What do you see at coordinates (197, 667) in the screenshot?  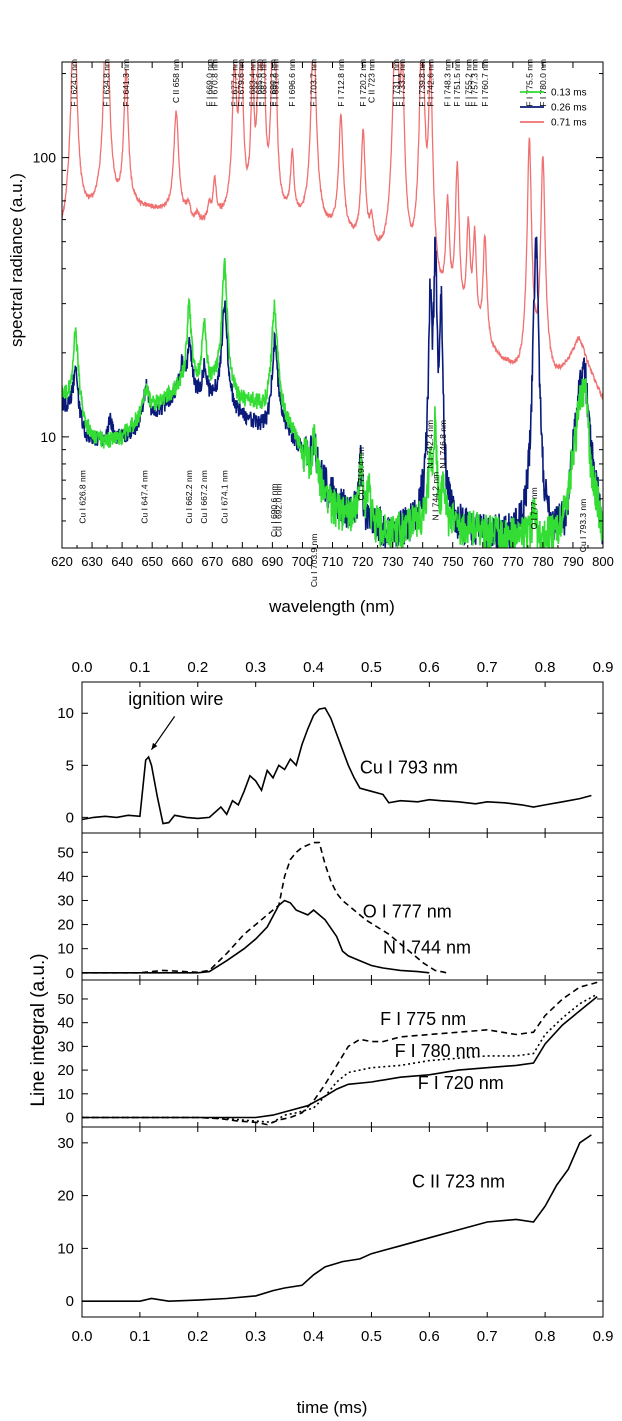 I see `time-x-tick-label-top: 0.2` at bounding box center [197, 667].